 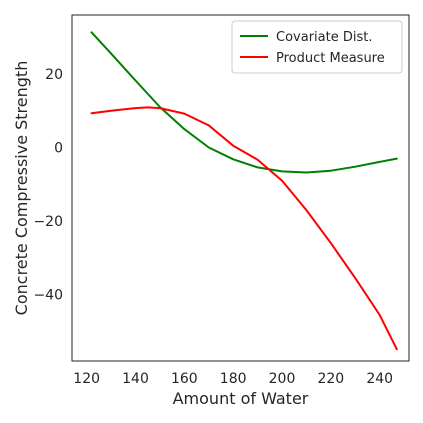 What do you see at coordinates (241, 398) in the screenshot?
I see `x-axis-title: Amount of Water` at bounding box center [241, 398].